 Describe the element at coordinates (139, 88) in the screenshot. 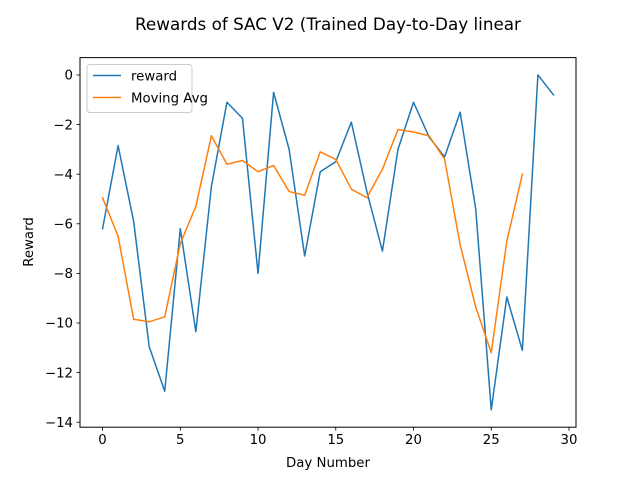

I see `legend-box` at that location.